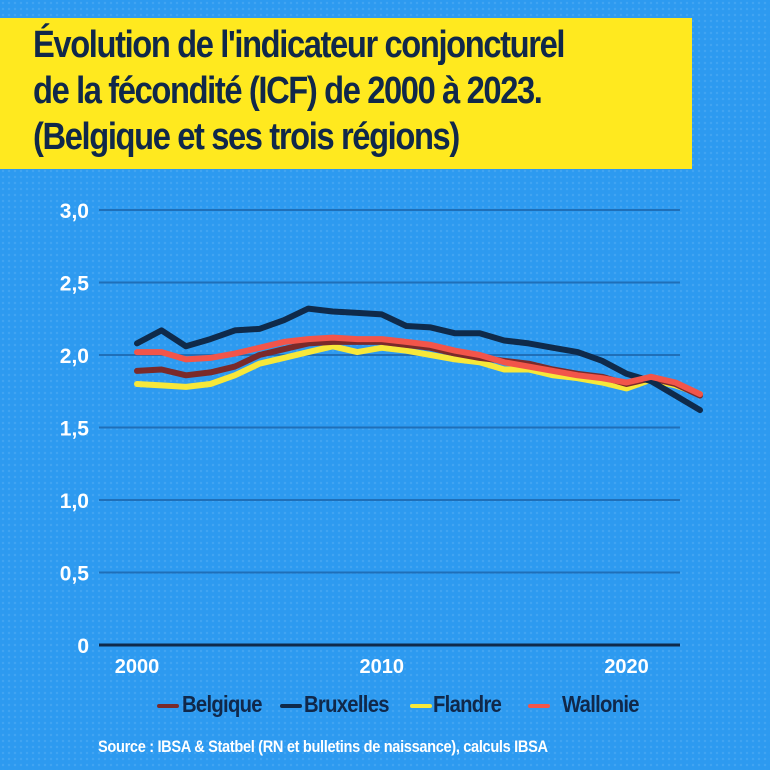 This screenshot has width=770, height=770. What do you see at coordinates (288, 91) in the screenshot?
I see `chart-title-line-2: de la fécondité (ICF) de 2000 à 2023.` at bounding box center [288, 91].